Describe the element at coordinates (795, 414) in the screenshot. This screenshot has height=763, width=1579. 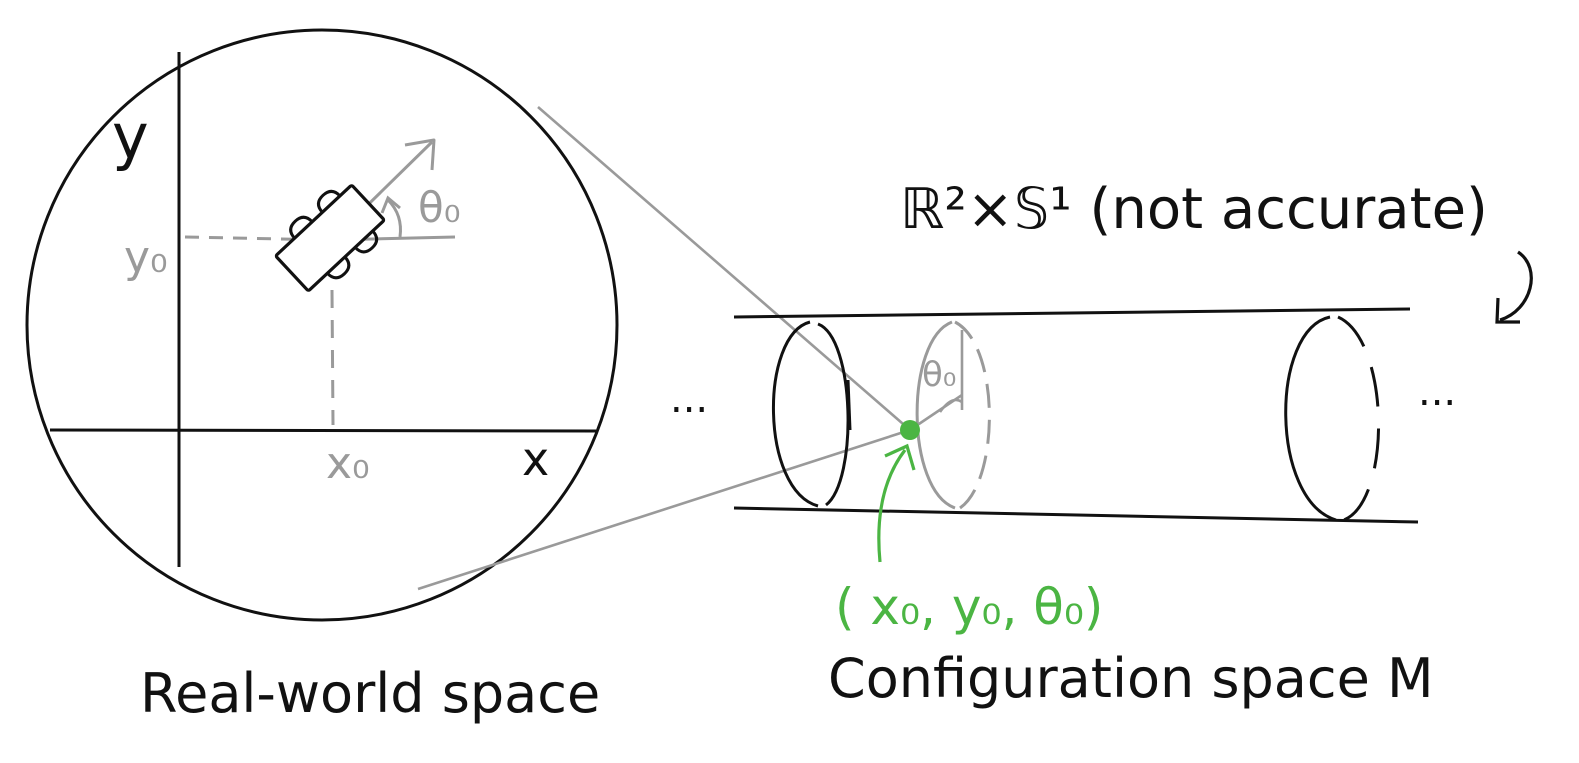
I see `left-cross-section-front` at that location.